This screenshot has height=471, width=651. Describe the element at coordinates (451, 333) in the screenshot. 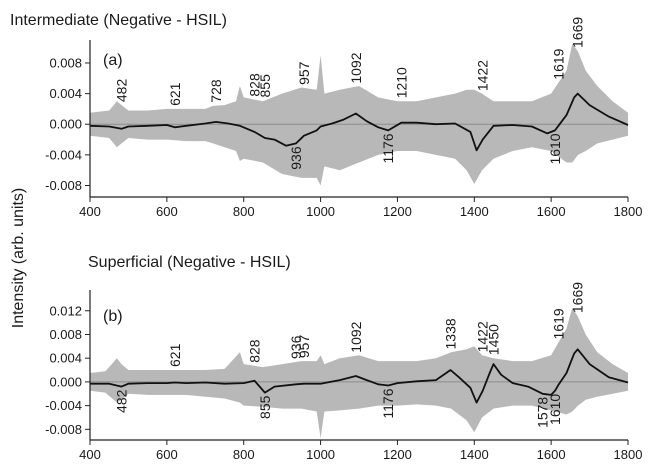

I see `panel-b-peak-label: 1338` at that location.